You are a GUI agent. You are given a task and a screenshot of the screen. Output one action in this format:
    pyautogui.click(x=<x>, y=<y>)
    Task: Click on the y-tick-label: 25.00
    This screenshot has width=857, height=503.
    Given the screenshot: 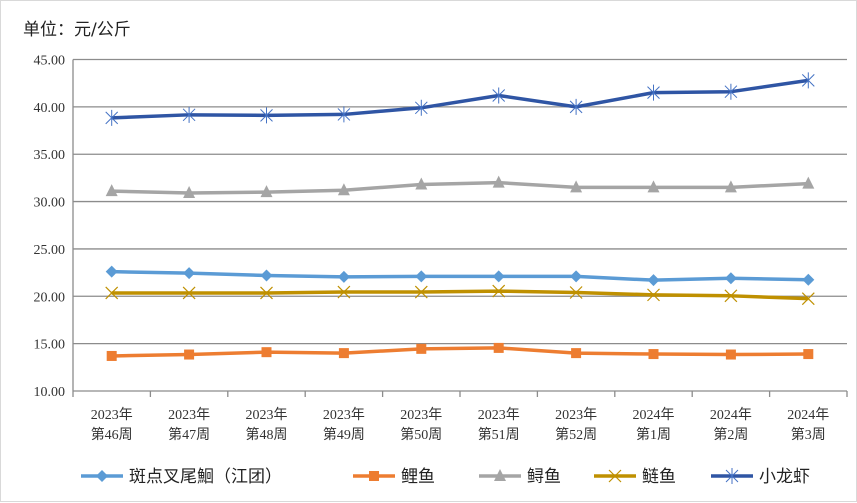 What is the action you would take?
    pyautogui.click(x=50, y=250)
    